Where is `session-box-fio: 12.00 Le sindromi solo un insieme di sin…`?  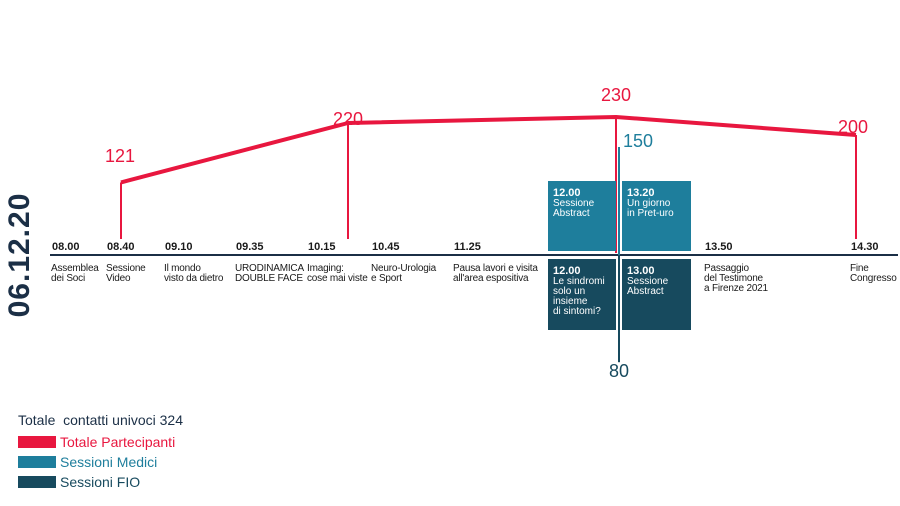 session-box-fio: 12.00 Le sindromi solo un insieme di sin… is located at coordinates (582, 294).